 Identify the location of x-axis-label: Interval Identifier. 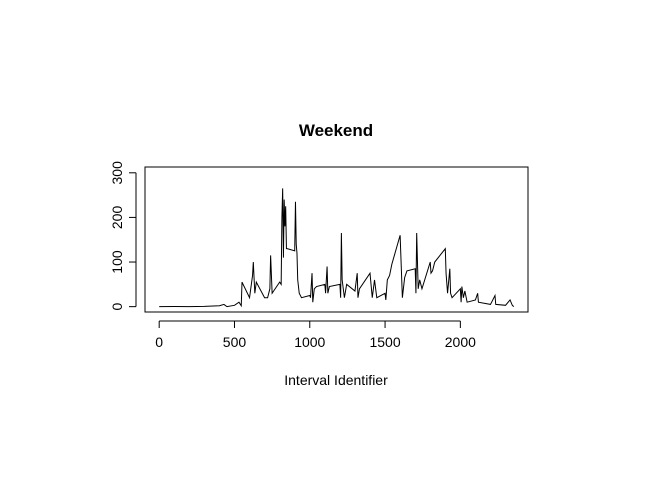
(336, 380).